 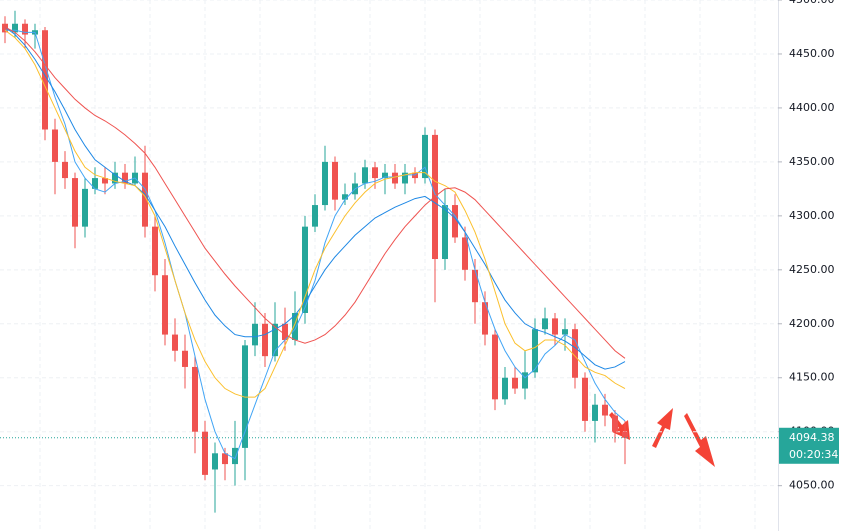 What do you see at coordinates (812, 269) in the screenshot?
I see `y-tick-label: 4250.00` at bounding box center [812, 269].